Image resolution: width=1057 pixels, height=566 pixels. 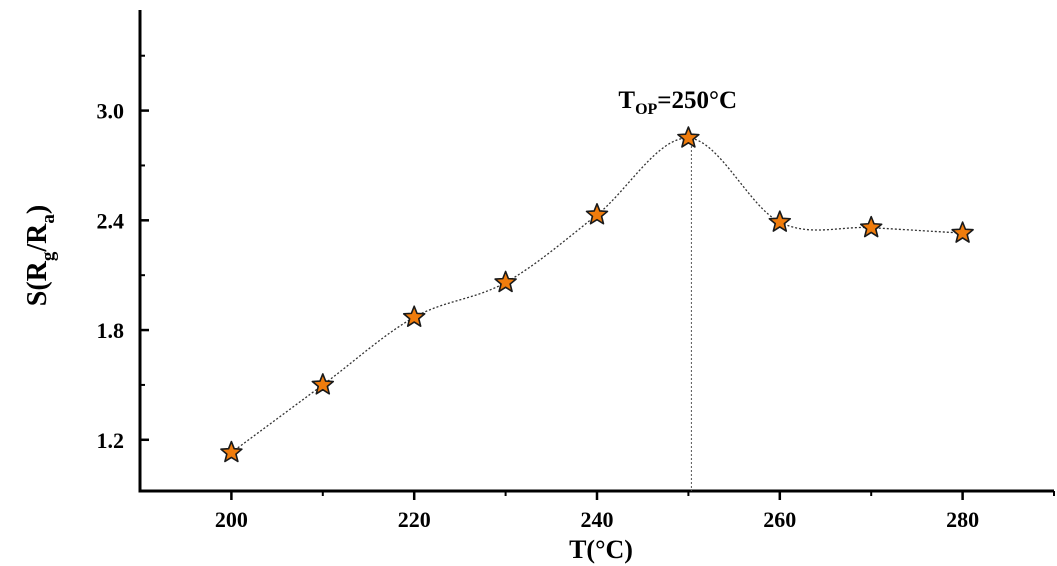 I want to click on y-tick-label: 2.4, so click(x=111, y=220).